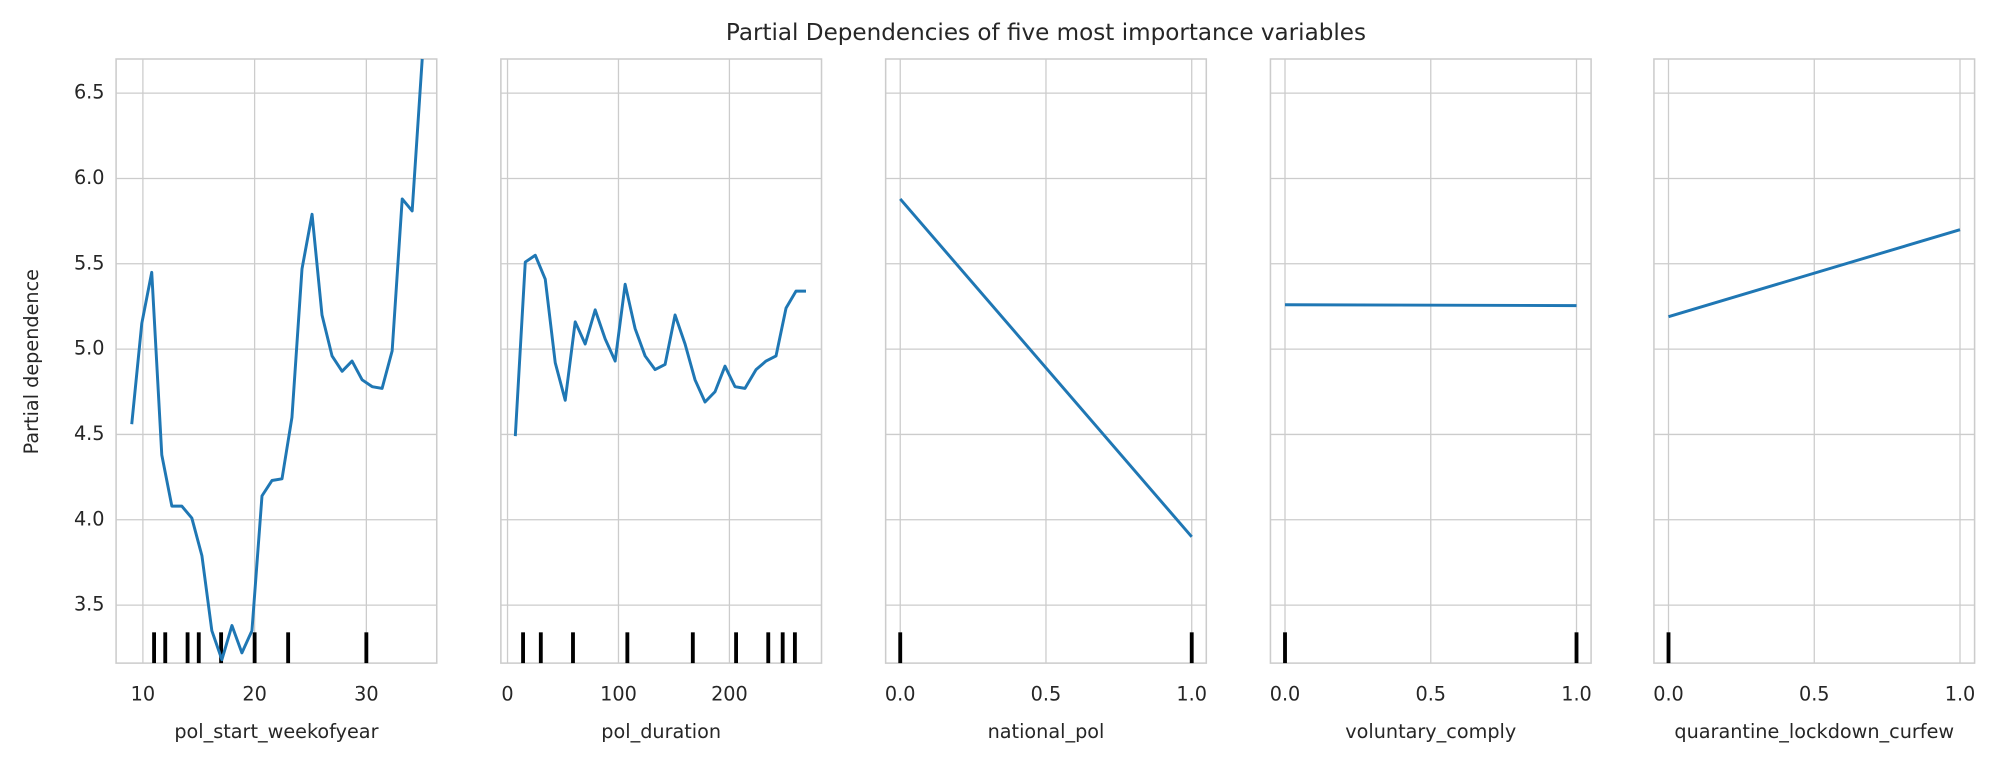 The image size is (2015, 767). Describe the element at coordinates (729, 694) in the screenshot. I see `x-tick-label: 200` at that location.